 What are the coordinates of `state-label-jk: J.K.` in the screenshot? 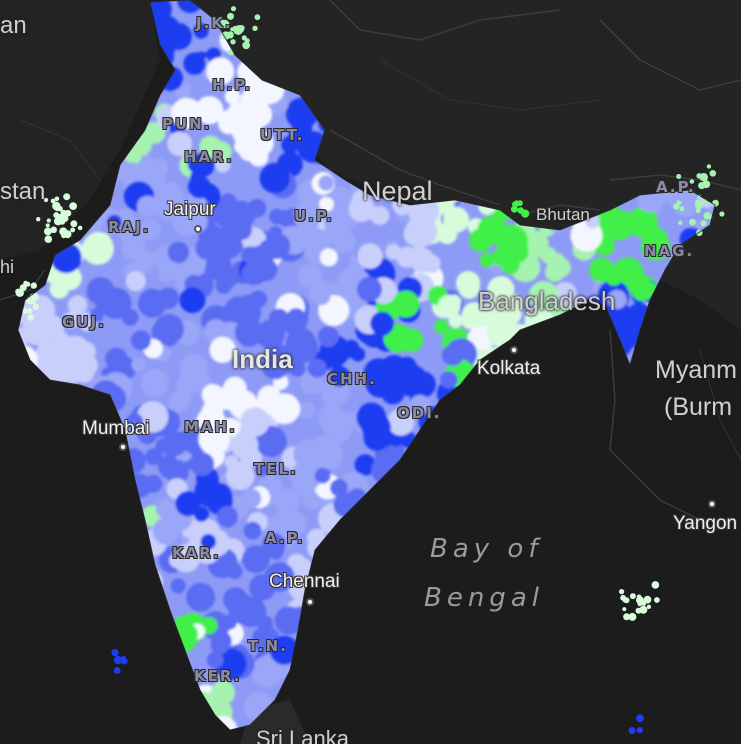 It's located at (214, 23).